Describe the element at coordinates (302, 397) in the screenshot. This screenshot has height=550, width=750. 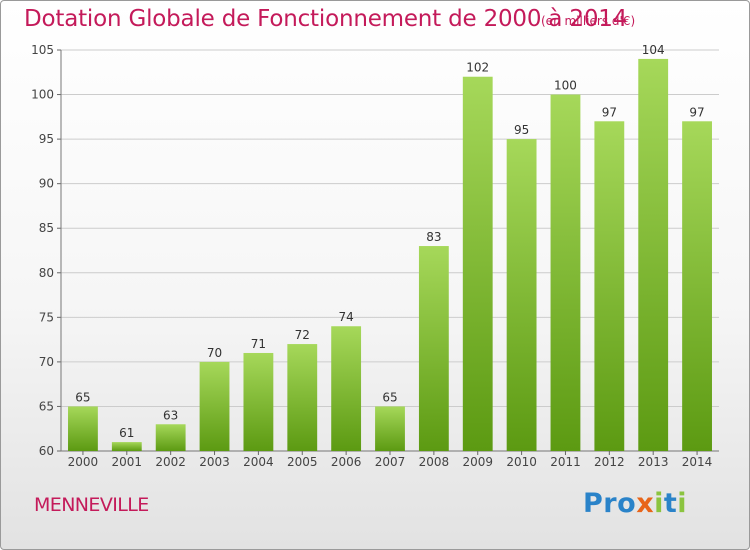
I see `bar-2005` at that location.